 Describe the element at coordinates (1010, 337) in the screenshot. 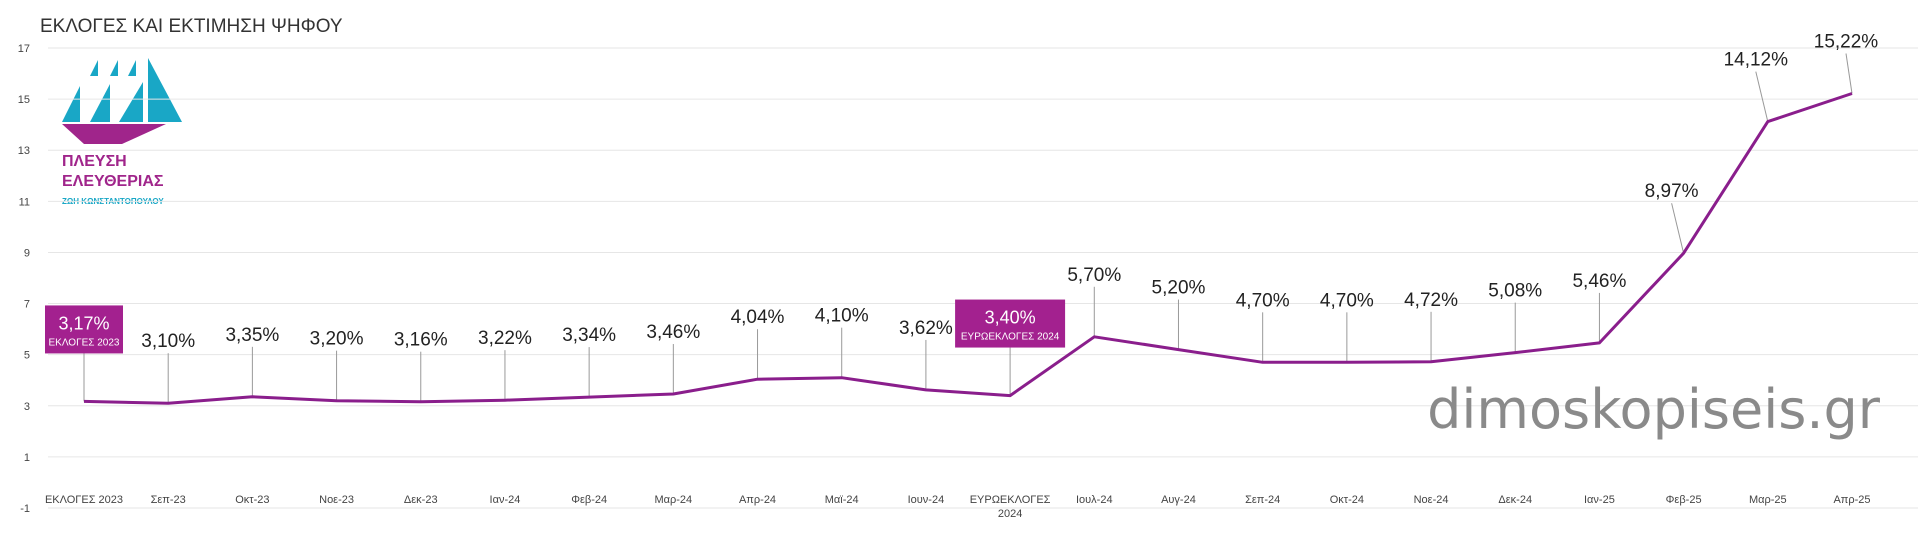

I see `callout-caption: ΕΥΡΩΕΚΛΟΓΕΣ 2024` at that location.